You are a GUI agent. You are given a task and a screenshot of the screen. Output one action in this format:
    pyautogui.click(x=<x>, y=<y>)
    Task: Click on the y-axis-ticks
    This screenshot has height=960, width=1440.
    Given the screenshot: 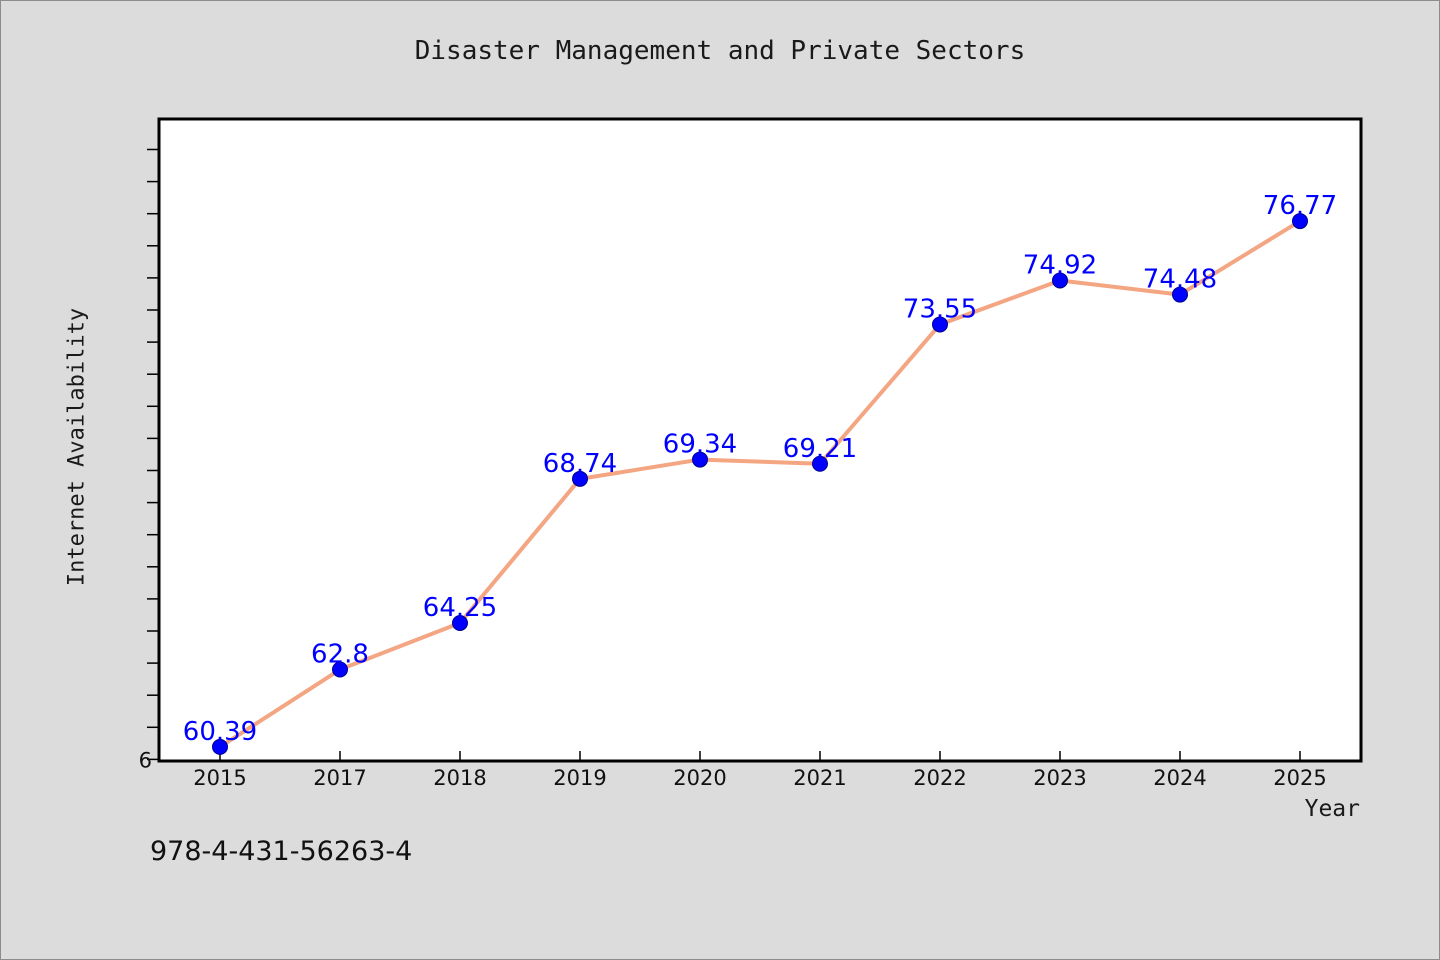 What is the action you would take?
    pyautogui.click(x=153, y=454)
    